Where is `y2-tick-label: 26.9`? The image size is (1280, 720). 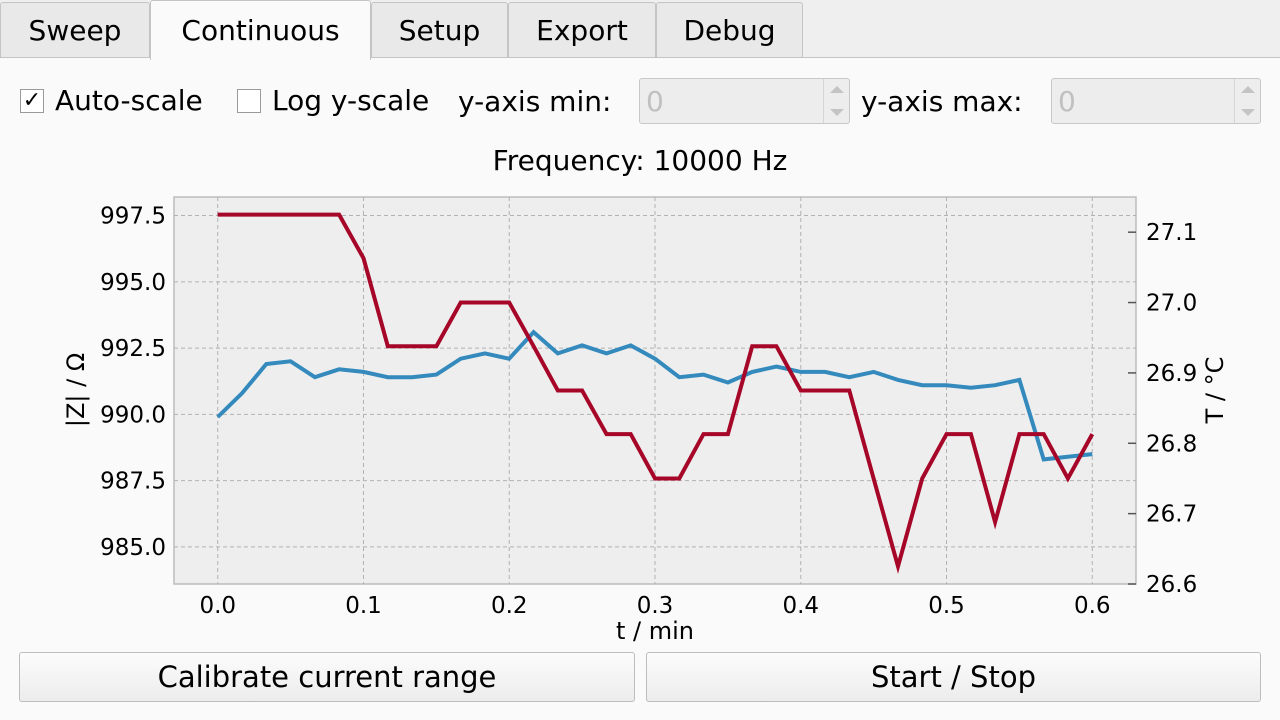
y2-tick-label: 26.9 is located at coordinates (1171, 374).